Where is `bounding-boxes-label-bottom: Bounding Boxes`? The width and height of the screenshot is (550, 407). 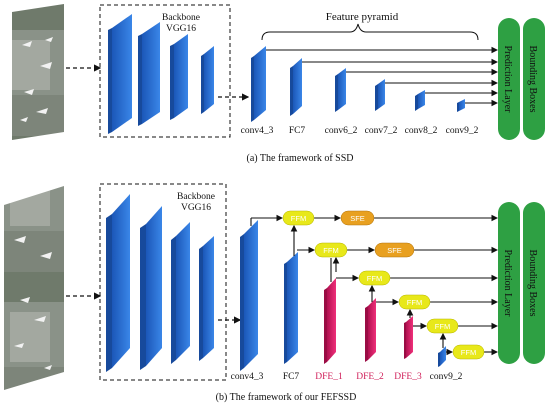 bounding-boxes-label-bottom: Bounding Boxes is located at coordinates (532, 283).